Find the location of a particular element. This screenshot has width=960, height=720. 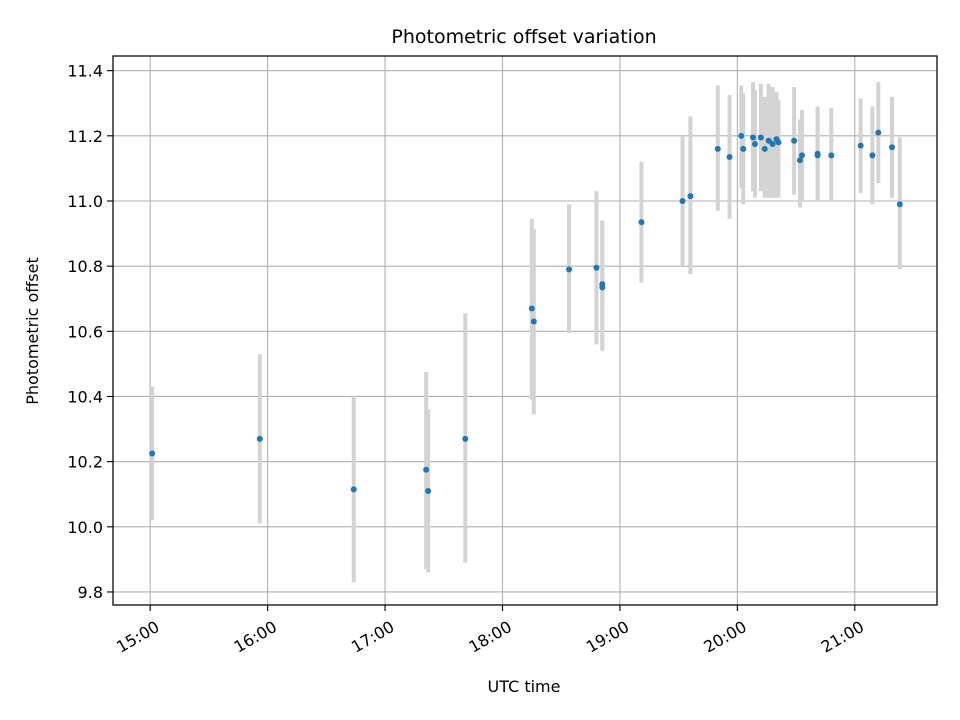

y-axis-label: Photometric offset is located at coordinates (32, 331).